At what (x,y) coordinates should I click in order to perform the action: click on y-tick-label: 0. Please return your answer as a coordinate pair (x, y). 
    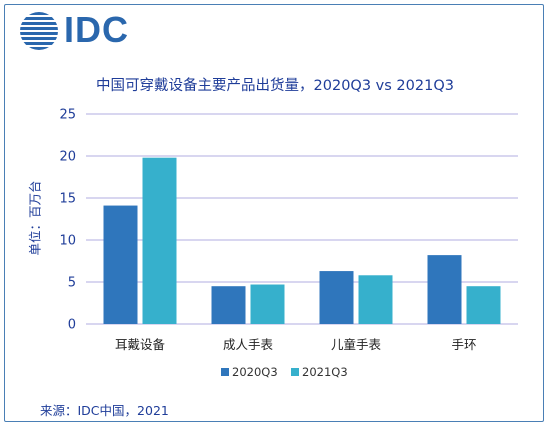
    Looking at the image, I should click on (72, 325).